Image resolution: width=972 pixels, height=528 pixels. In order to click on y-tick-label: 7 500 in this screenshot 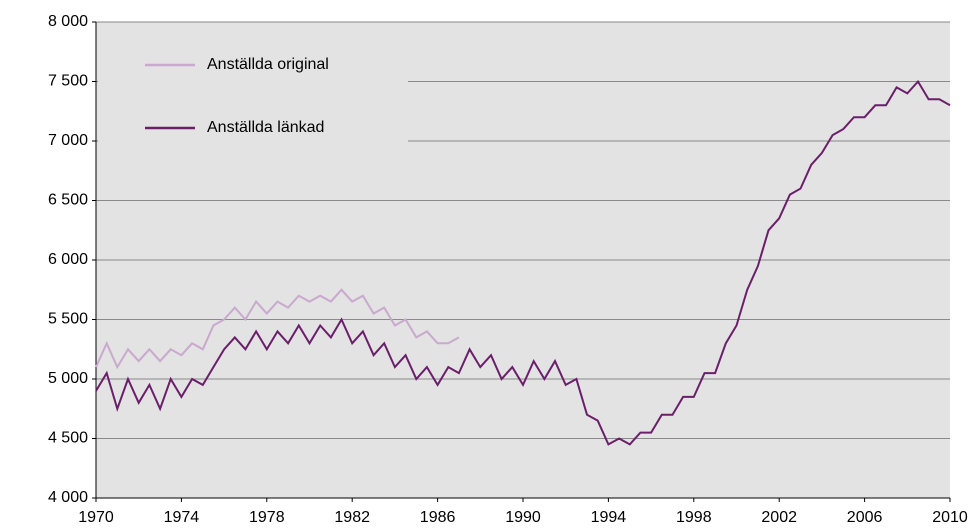, I will do `click(68, 81)`.